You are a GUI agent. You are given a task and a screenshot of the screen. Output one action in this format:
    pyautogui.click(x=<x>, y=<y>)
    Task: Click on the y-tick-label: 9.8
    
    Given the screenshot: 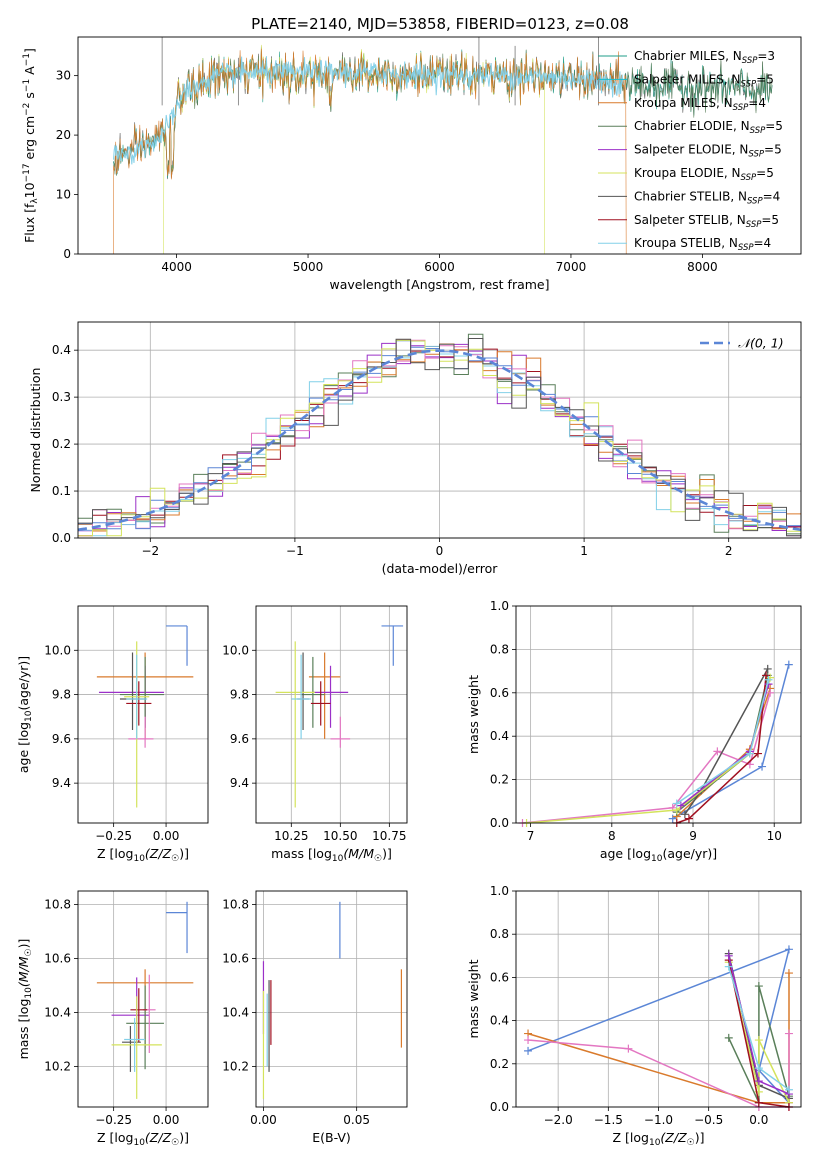 What is the action you would take?
    pyautogui.click(x=61, y=695)
    